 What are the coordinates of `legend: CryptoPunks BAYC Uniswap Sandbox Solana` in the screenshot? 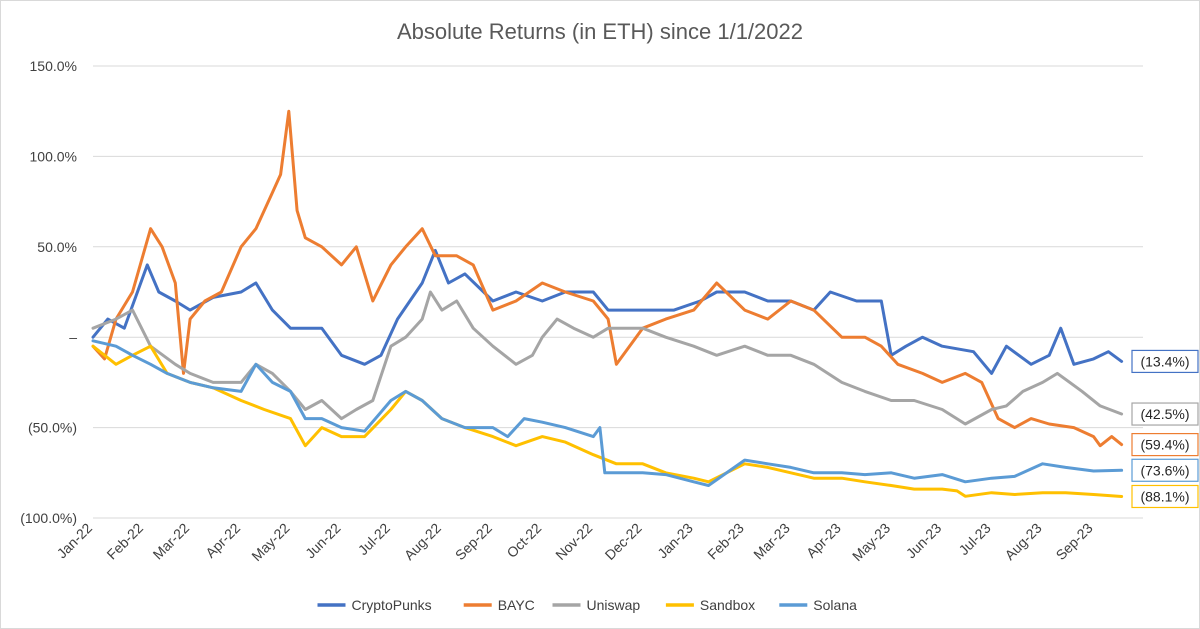 It's located at (587, 605).